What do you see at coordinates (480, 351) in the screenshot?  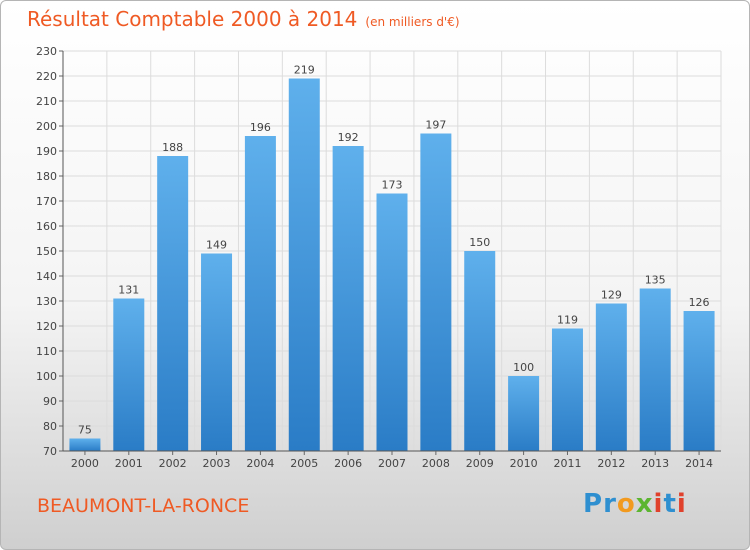 I see `bar-2009` at bounding box center [480, 351].